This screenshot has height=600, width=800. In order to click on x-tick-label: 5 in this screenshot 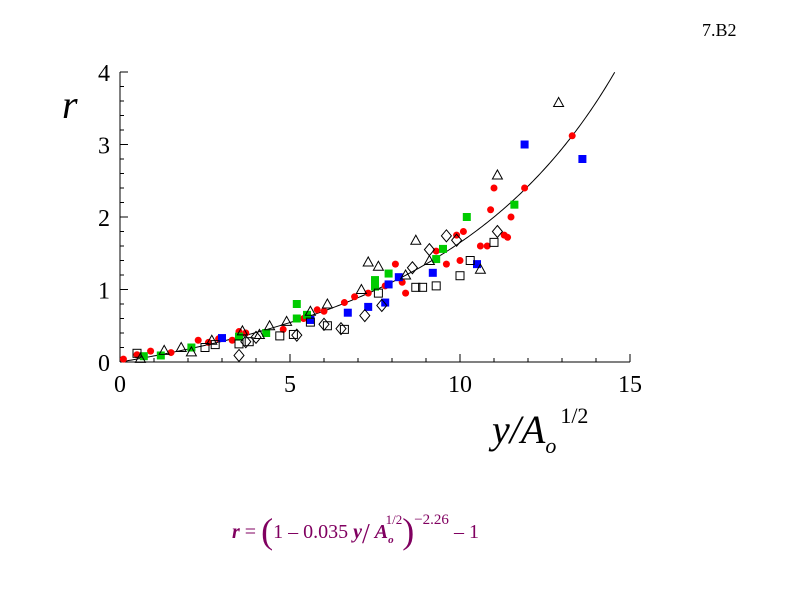, I will do `click(290, 385)`.